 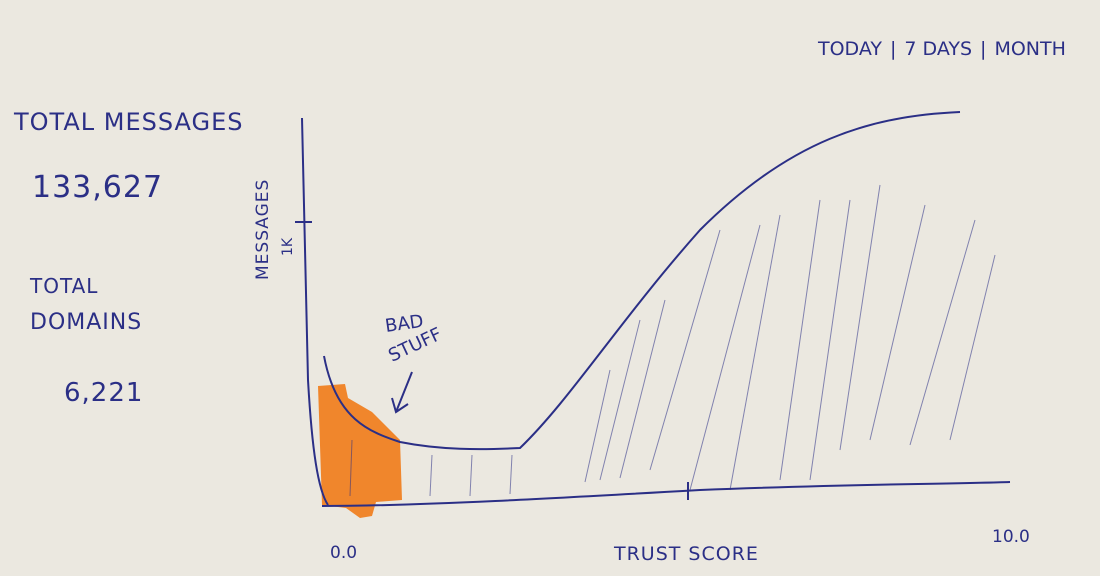 What do you see at coordinates (86, 322) in the screenshot?
I see `total-domains-label-line2: DOMAINS` at bounding box center [86, 322].